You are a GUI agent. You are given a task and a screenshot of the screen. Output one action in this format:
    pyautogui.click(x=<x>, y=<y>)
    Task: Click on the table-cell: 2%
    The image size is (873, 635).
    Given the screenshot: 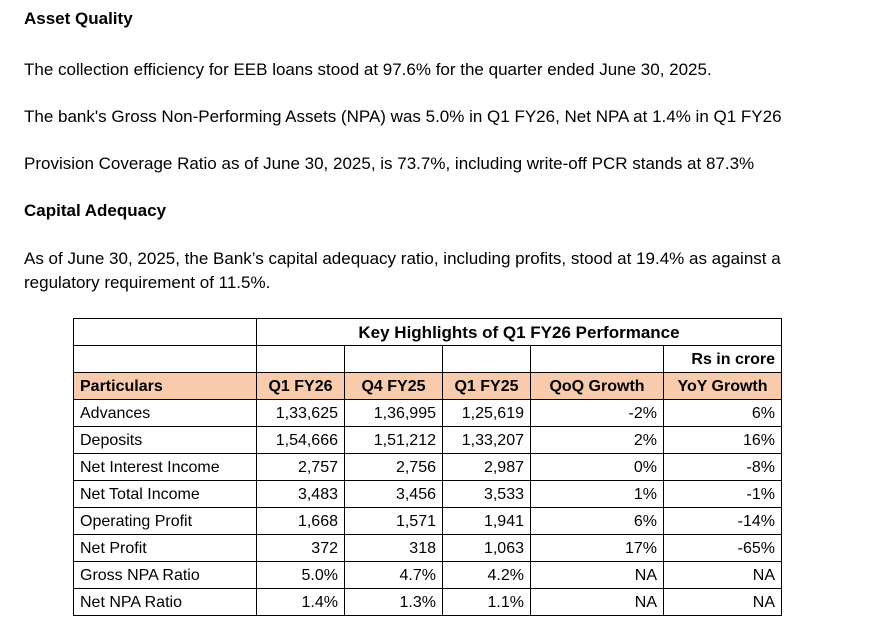 What is the action you would take?
    pyautogui.click(x=597, y=440)
    